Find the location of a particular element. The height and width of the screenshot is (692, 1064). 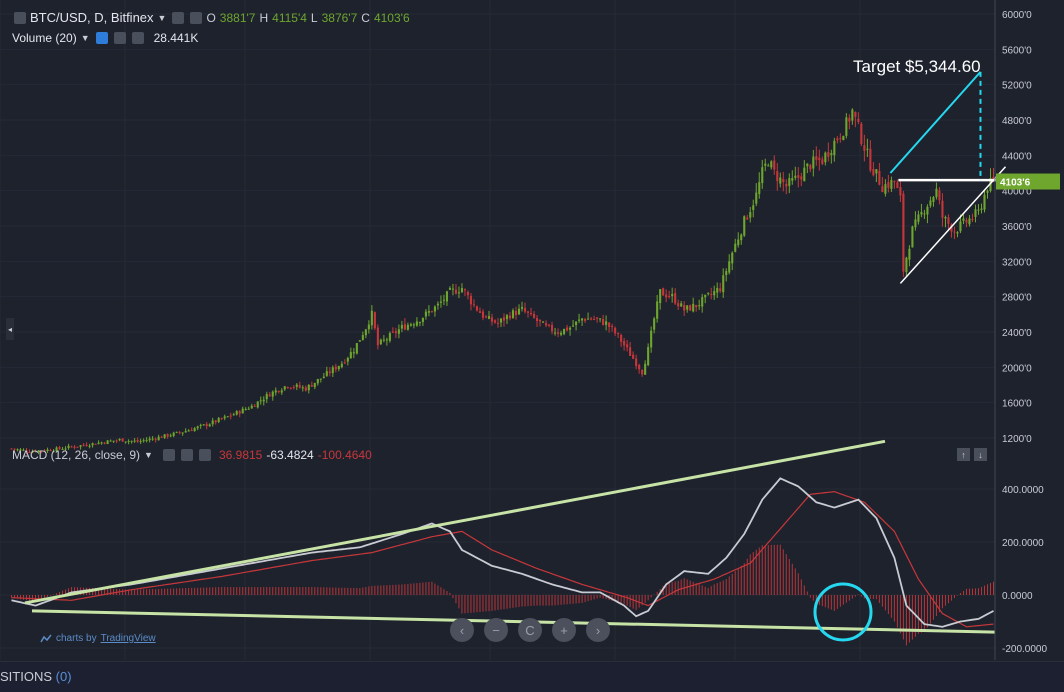

scroll-right-icon: › is located at coordinates (598, 630).